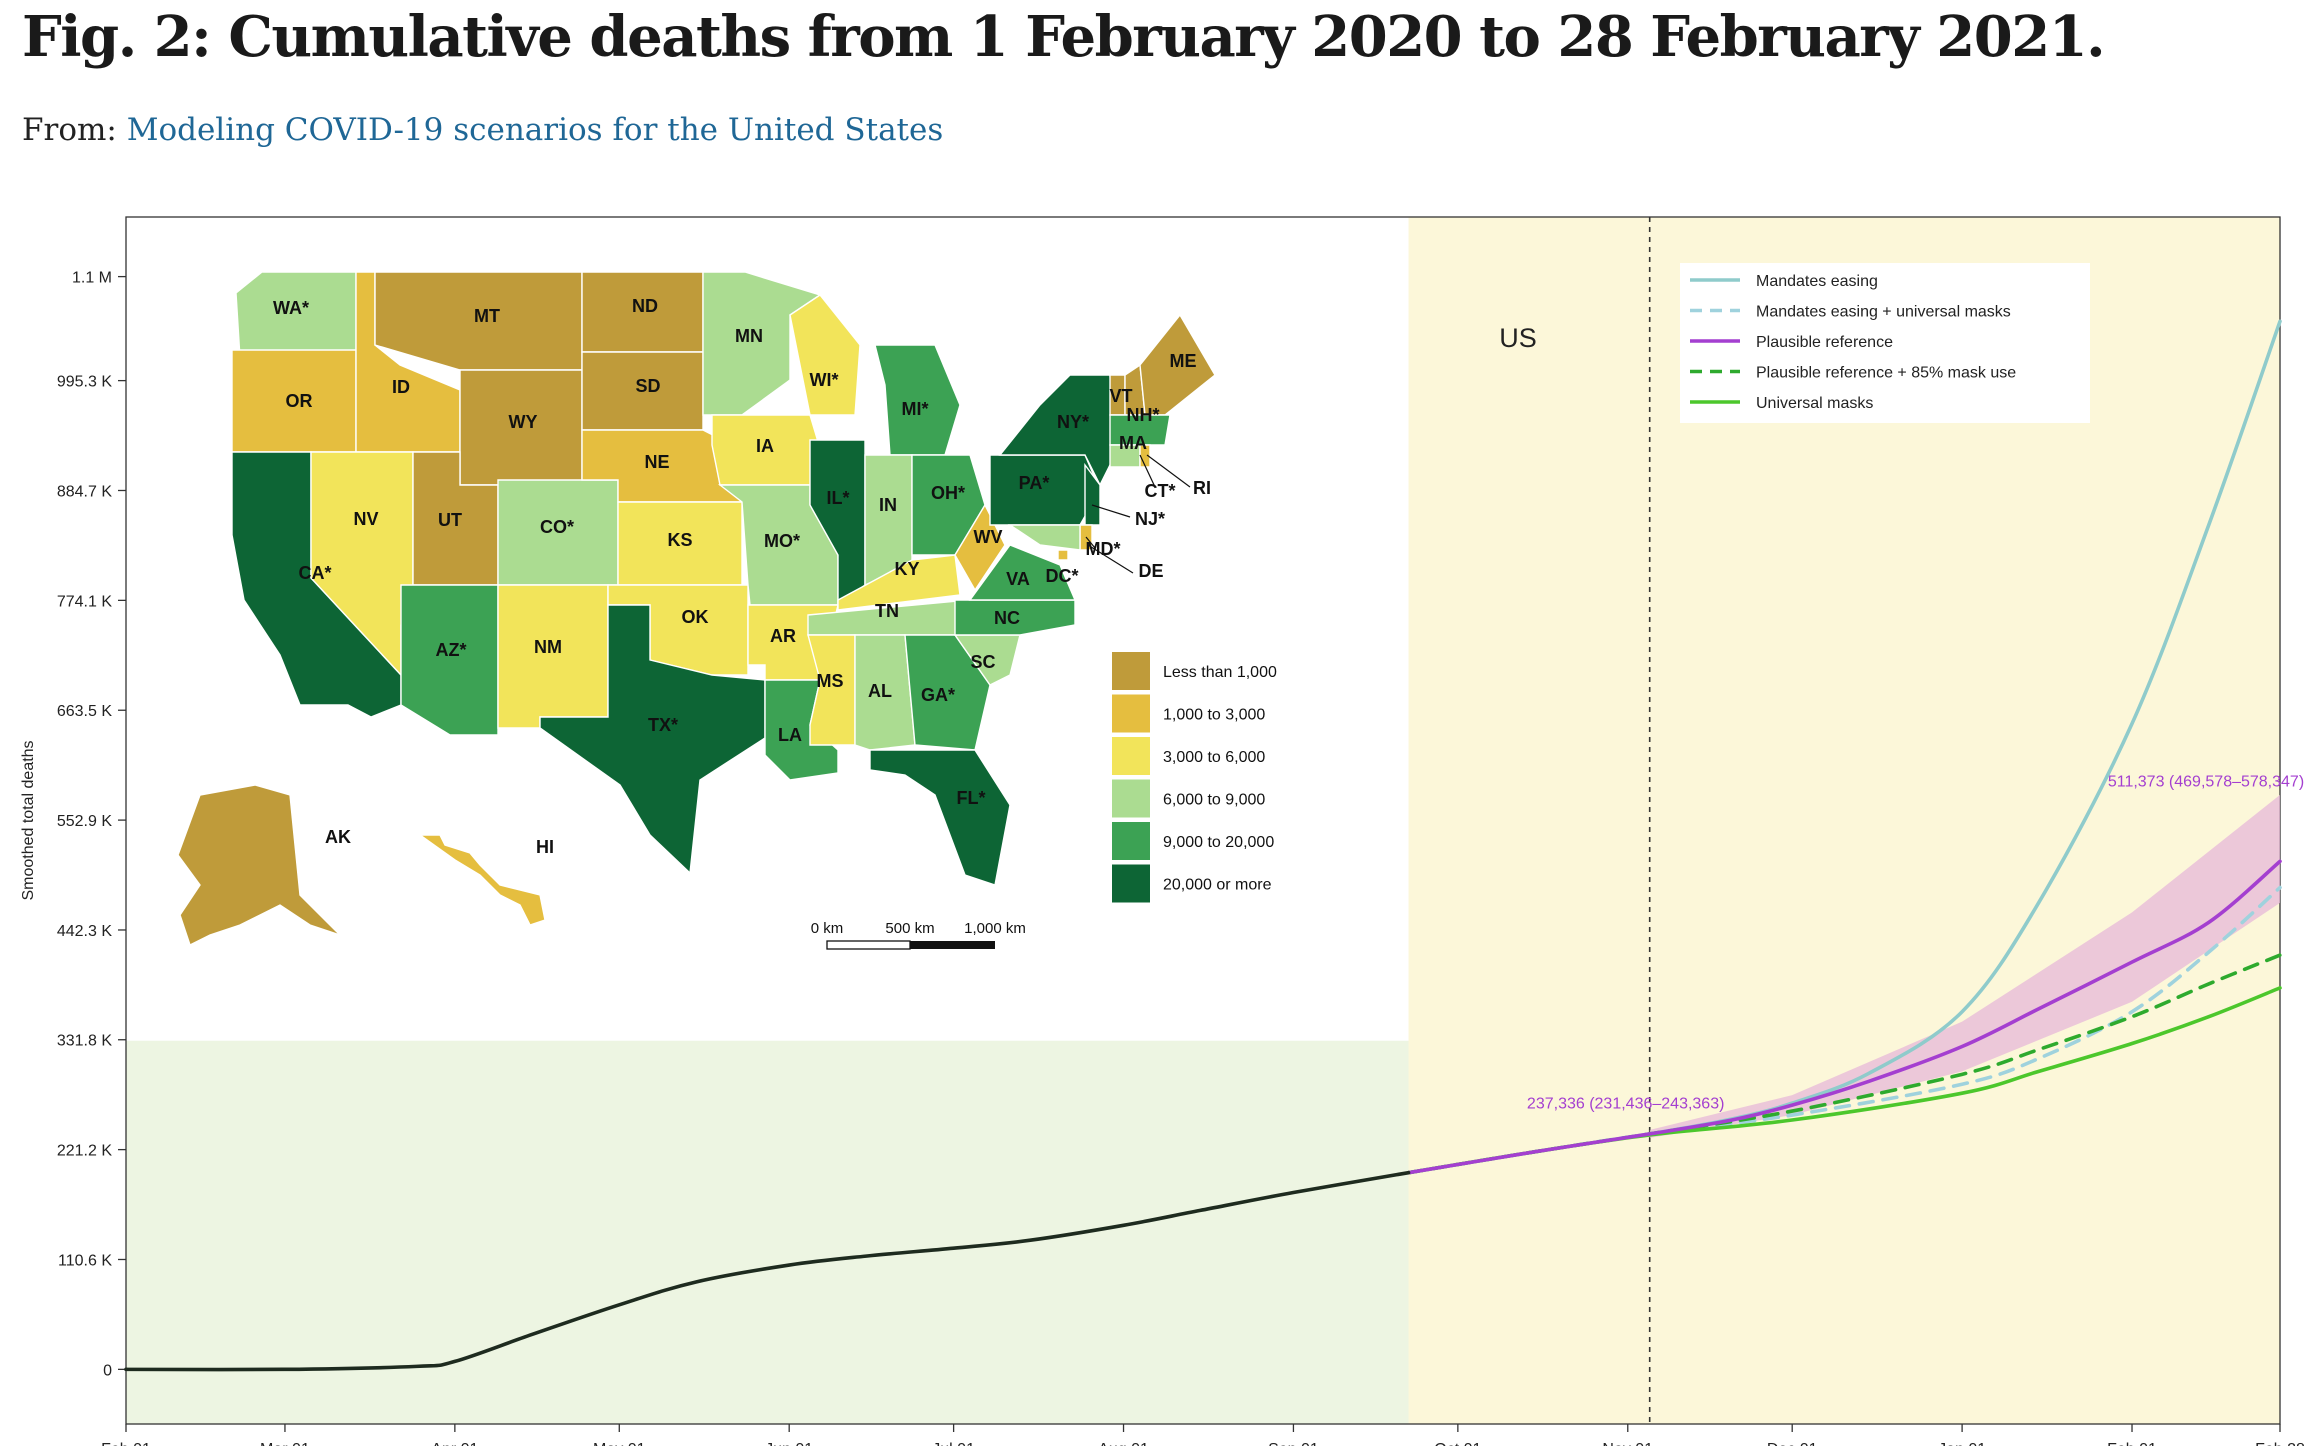  Describe the element at coordinates (1626, 1104) in the screenshot. I see `annotation-forecast-start: 237,336 (231,436–243,363)` at that location.